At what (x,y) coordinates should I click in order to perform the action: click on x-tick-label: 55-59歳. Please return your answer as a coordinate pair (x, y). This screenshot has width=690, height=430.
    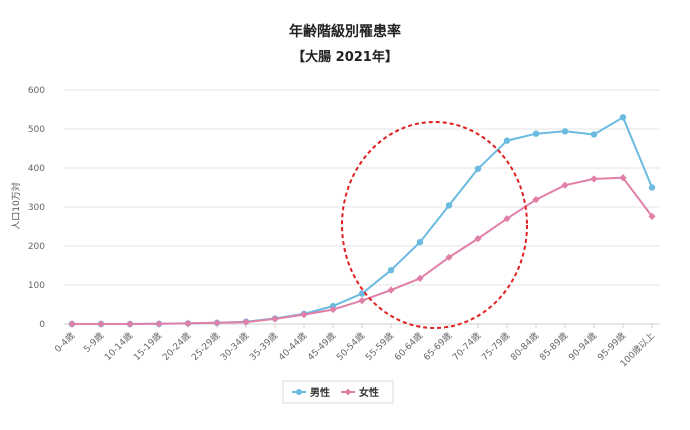
    Looking at the image, I should click on (379, 346).